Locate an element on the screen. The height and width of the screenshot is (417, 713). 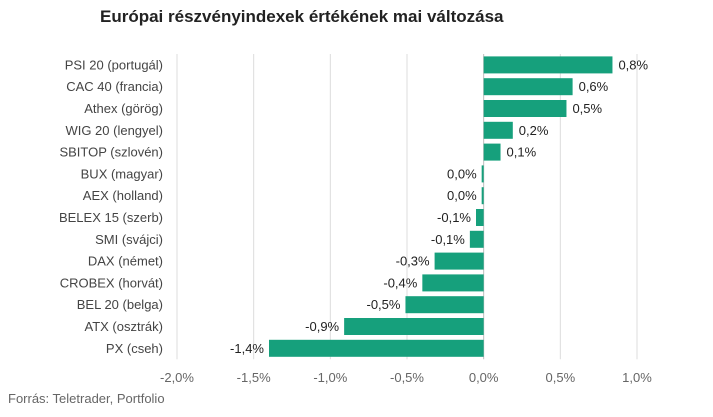
category-label: CROBEX (horvát) is located at coordinates (111, 282).